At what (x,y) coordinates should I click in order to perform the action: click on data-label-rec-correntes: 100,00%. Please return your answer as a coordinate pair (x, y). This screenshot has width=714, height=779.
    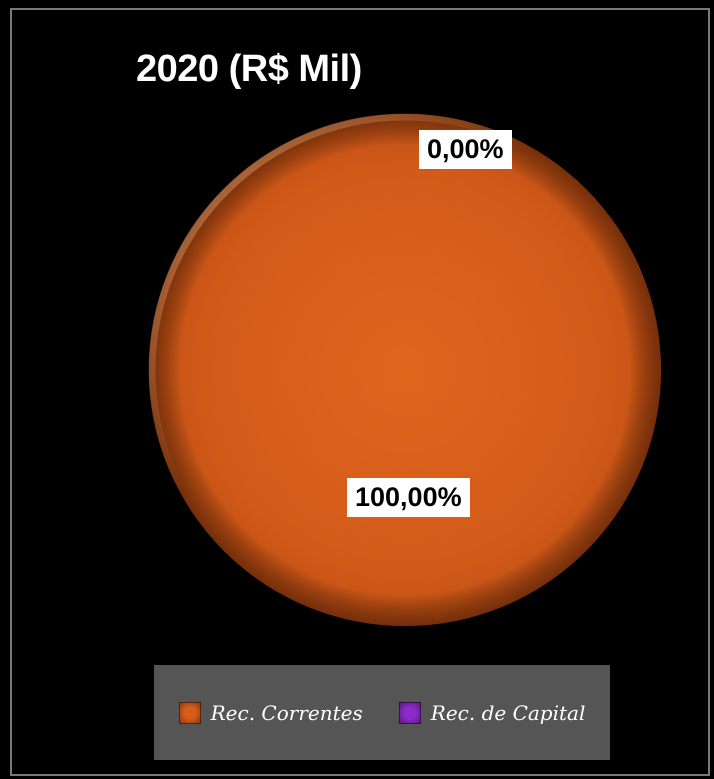
    Looking at the image, I should click on (408, 497).